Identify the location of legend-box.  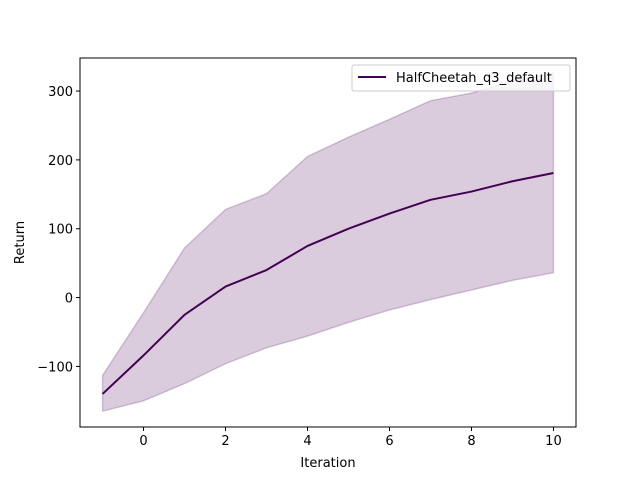
(461, 78).